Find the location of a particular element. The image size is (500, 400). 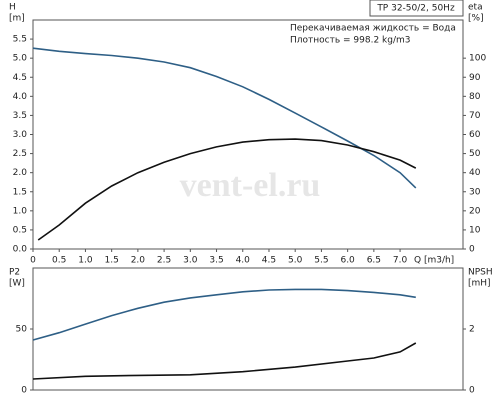

y2-tick-label: 2 is located at coordinates (472, 330).